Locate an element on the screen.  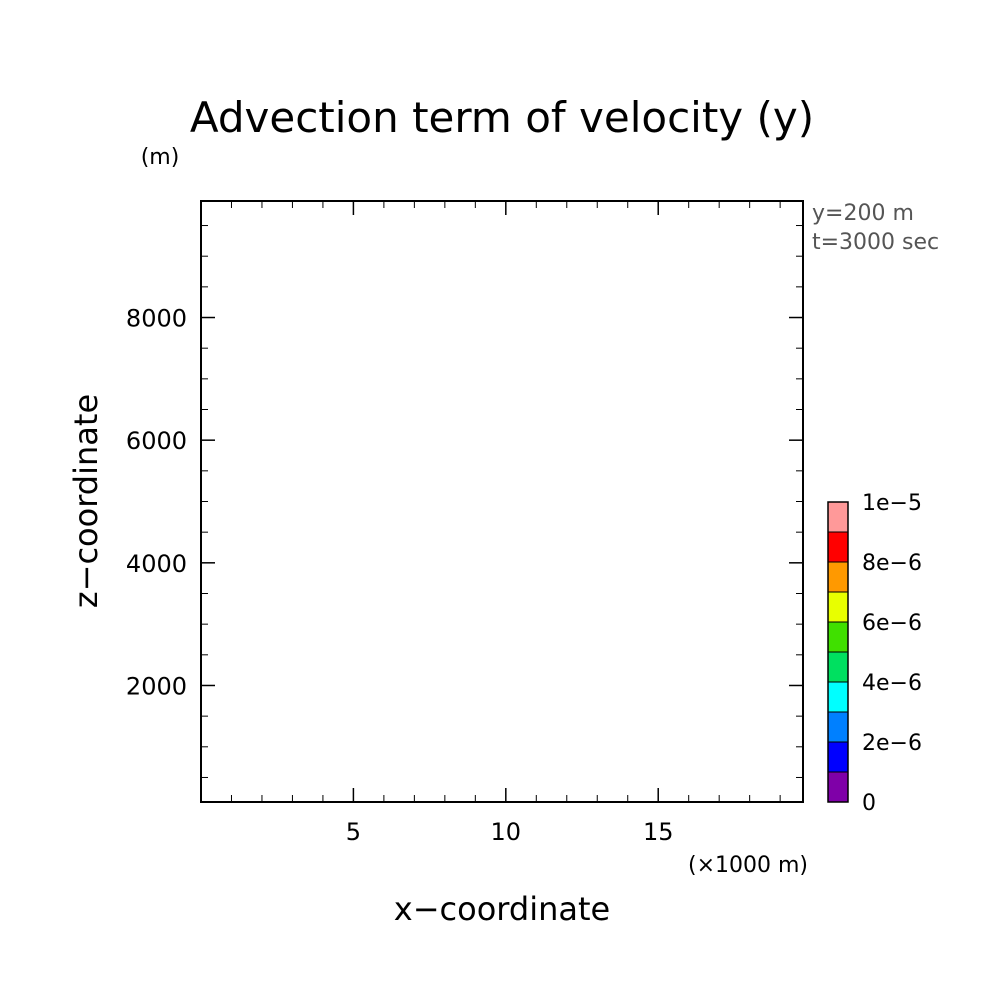
y-tick-label: 8000 is located at coordinates (156, 319).